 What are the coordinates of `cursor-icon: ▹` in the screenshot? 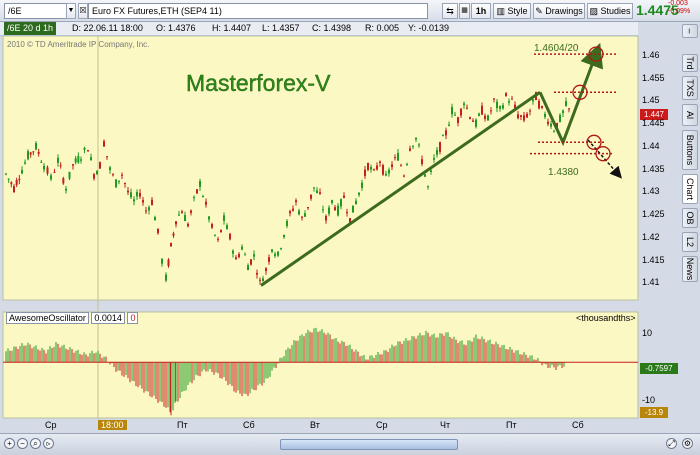 It's located at (48, 443).